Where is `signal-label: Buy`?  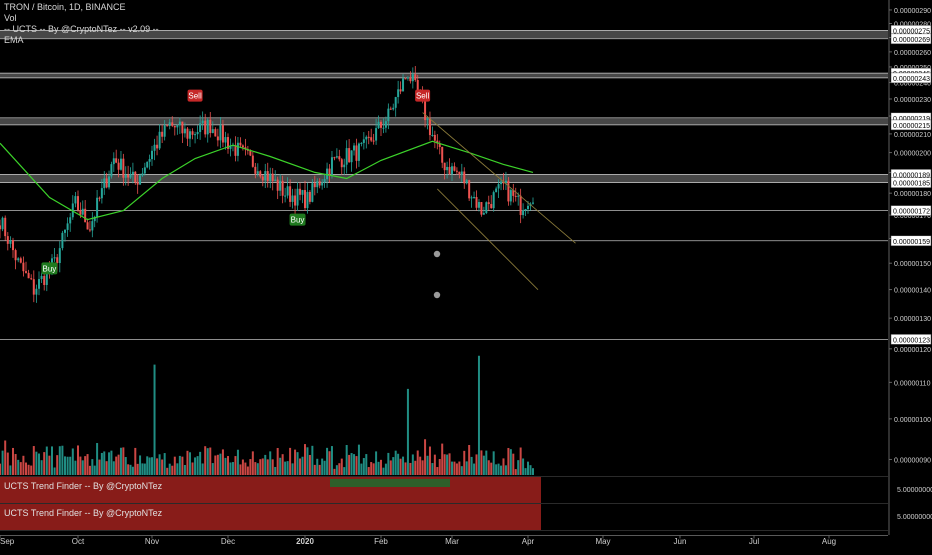
signal-label: Buy is located at coordinates (298, 220).